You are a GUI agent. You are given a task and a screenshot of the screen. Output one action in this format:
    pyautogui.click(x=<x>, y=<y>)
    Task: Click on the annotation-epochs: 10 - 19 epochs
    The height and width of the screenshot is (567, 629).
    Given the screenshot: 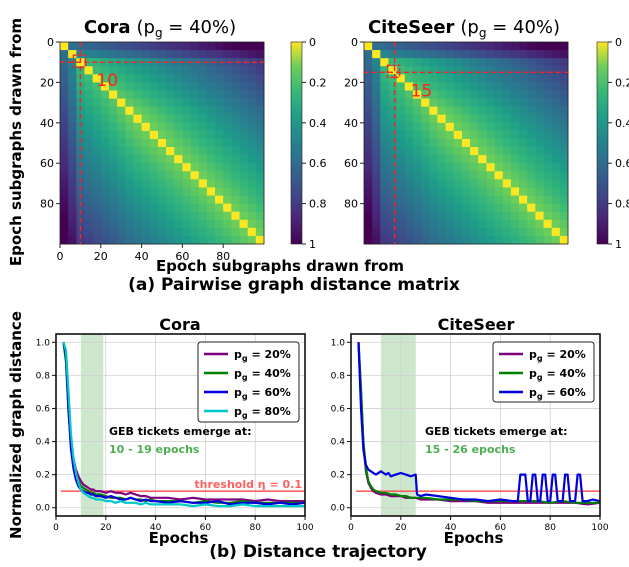 What is the action you would take?
    pyautogui.click(x=154, y=449)
    